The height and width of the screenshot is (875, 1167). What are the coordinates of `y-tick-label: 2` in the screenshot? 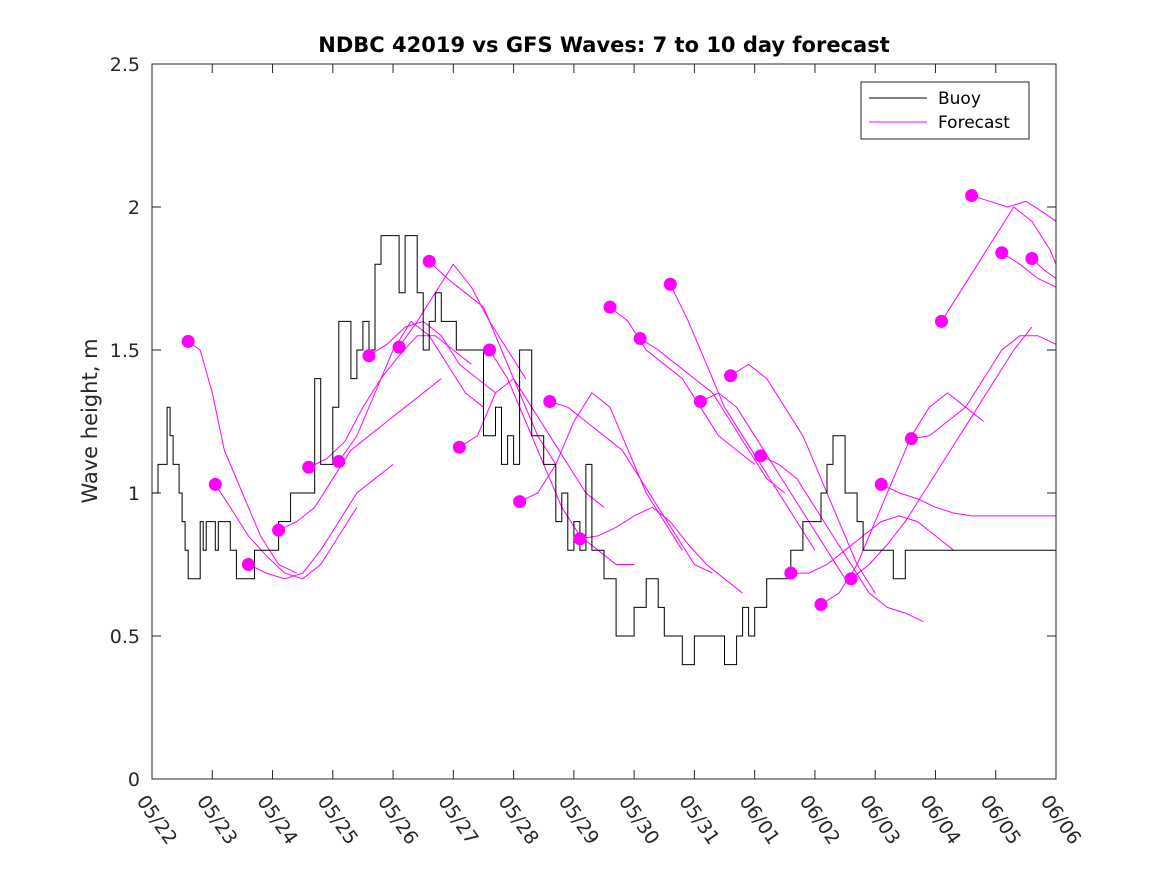 It's located at (134, 208).